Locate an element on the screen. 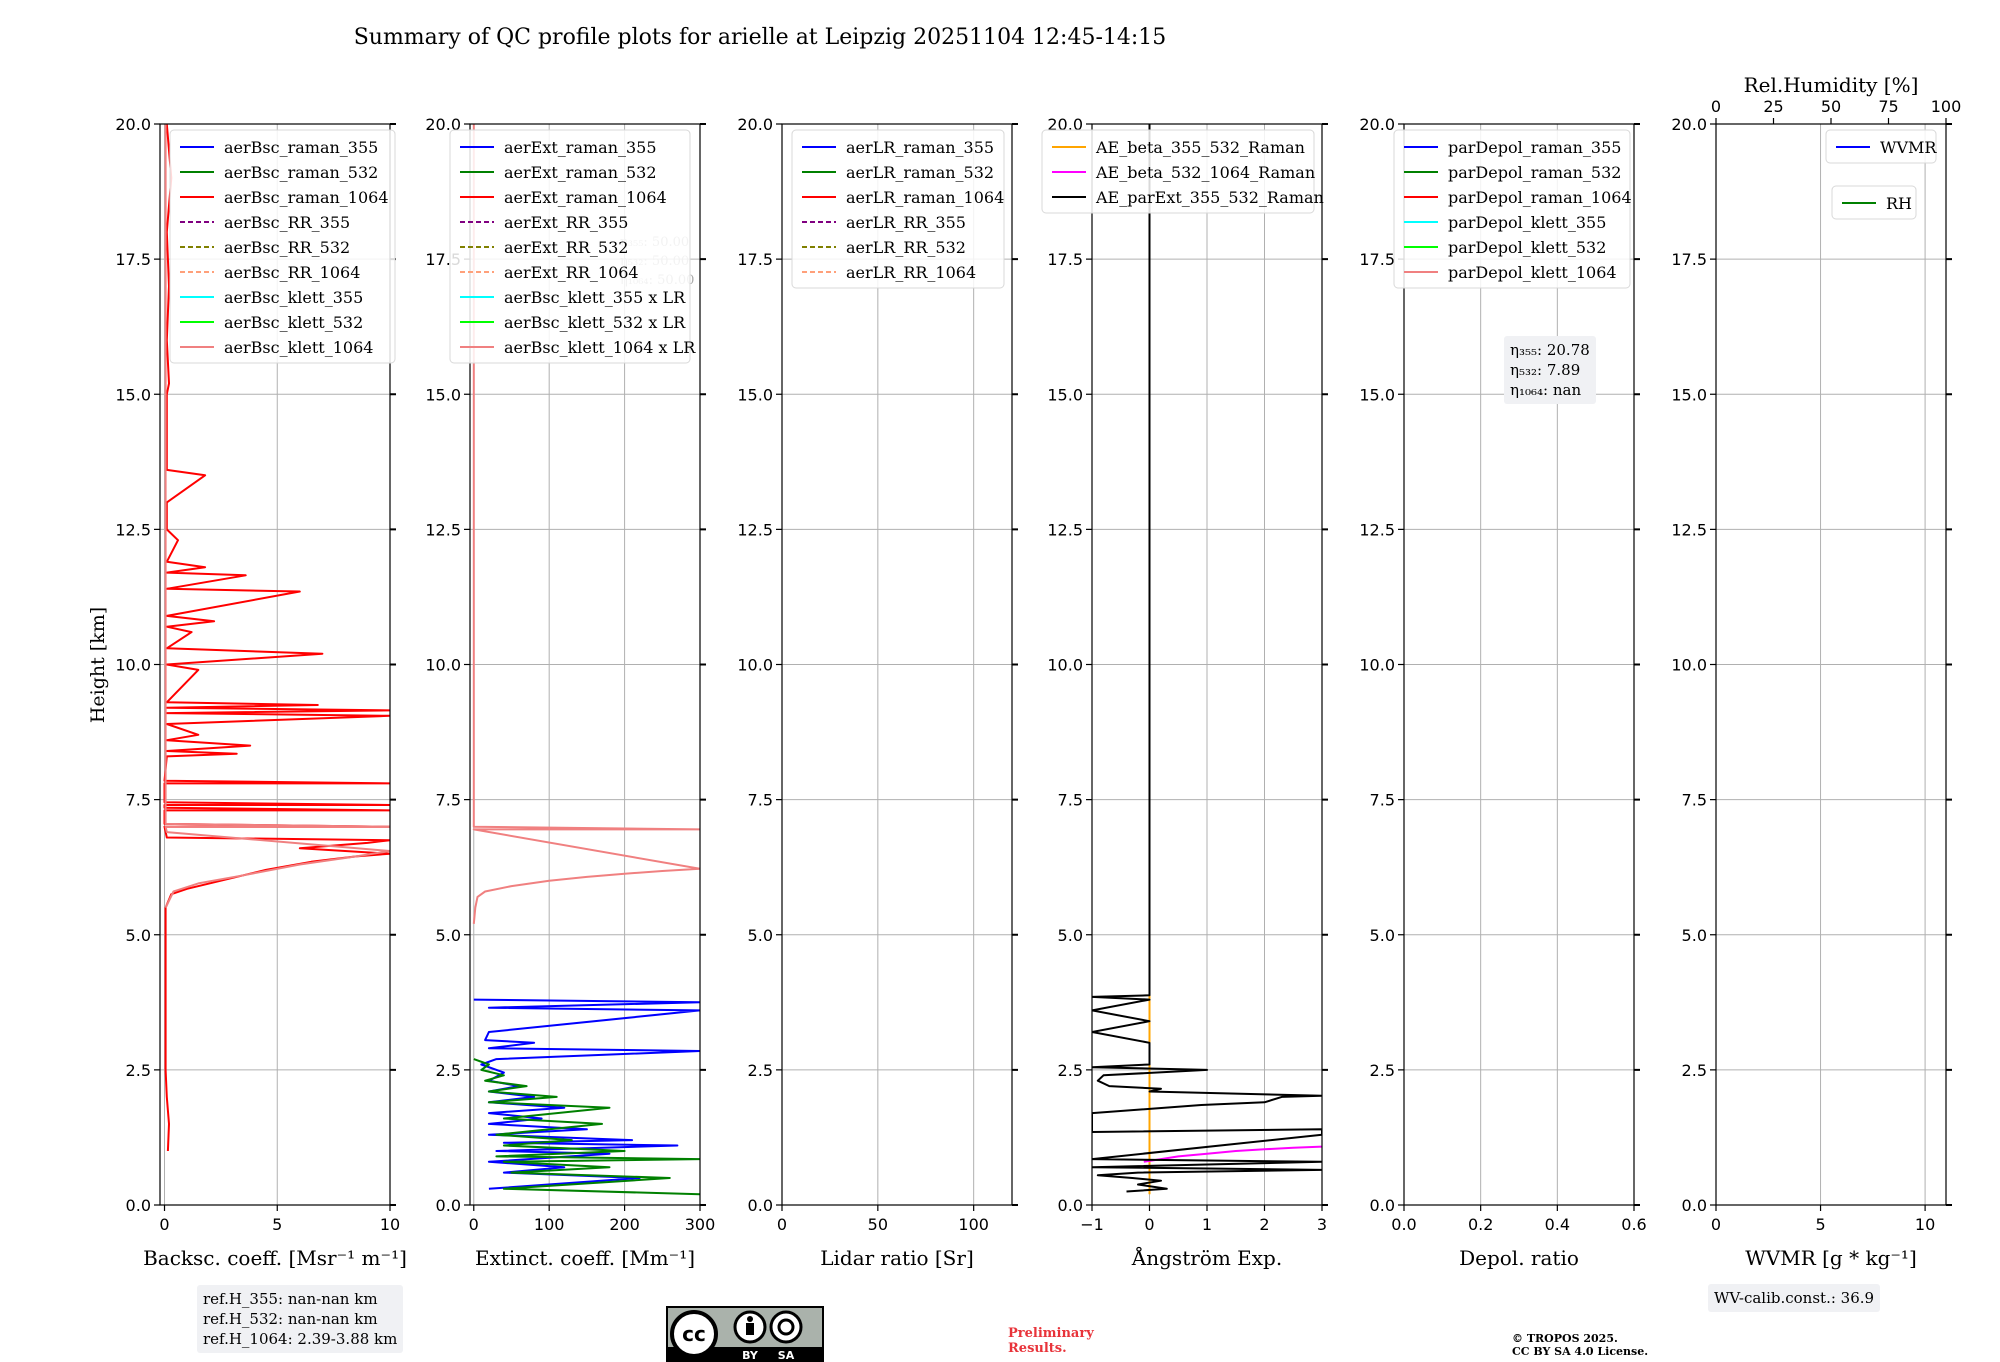 The image size is (2000, 1362). eta-box: η₃₅₅: 20.78 η₅₃₂: 7.89 η₁₀₆₄: nan is located at coordinates (1550, 370).